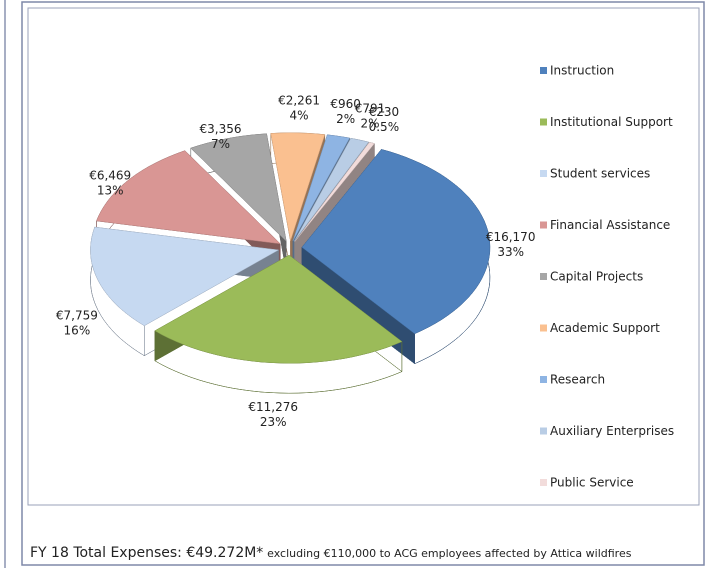  I want to click on data-label: €960 2%, so click(345, 111).